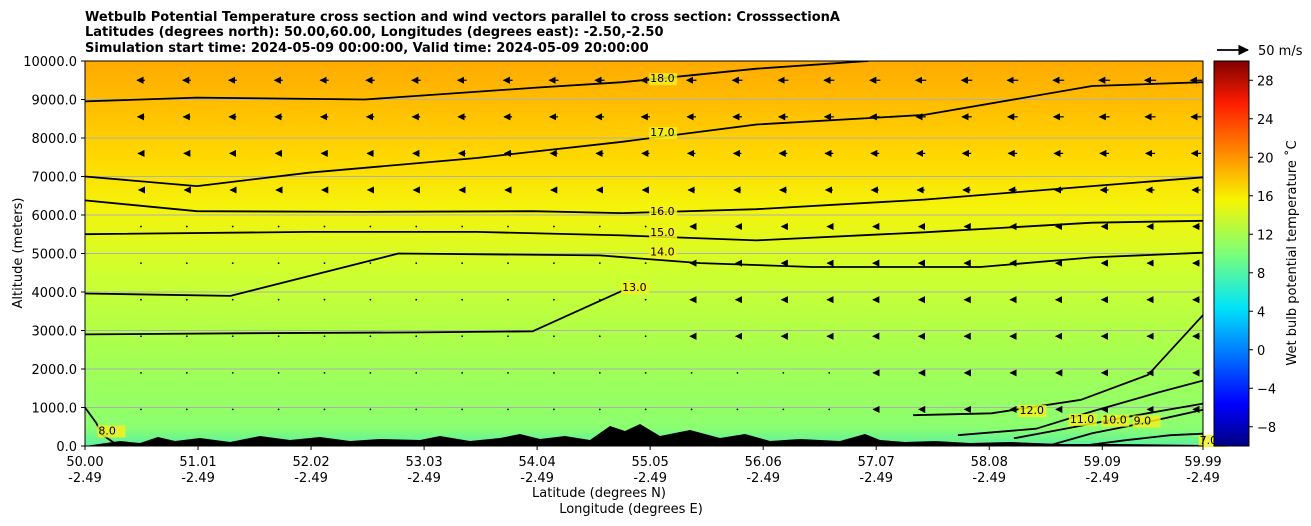 This screenshot has width=1311, height=526. I want to click on colorbar-tick-label: 20, so click(1265, 158).